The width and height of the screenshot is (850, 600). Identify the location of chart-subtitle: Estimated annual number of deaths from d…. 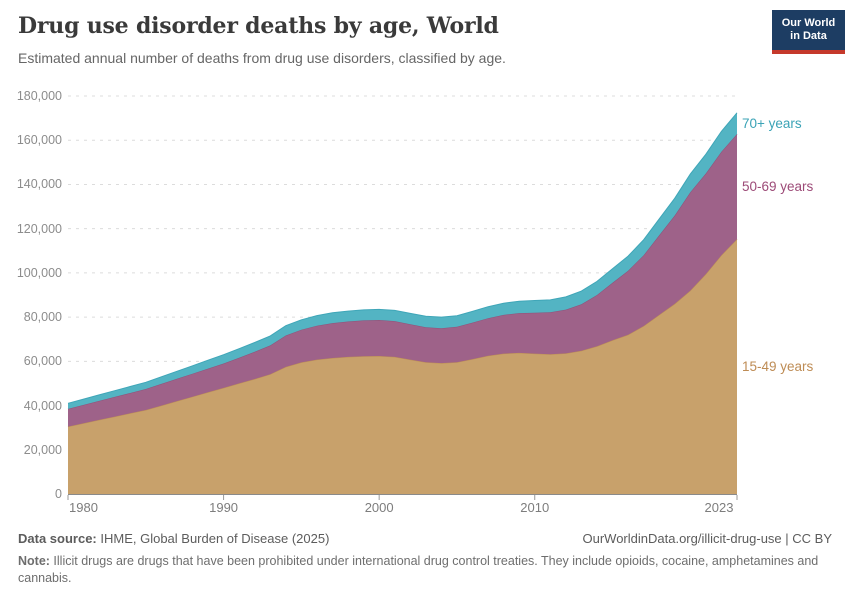
(262, 58).